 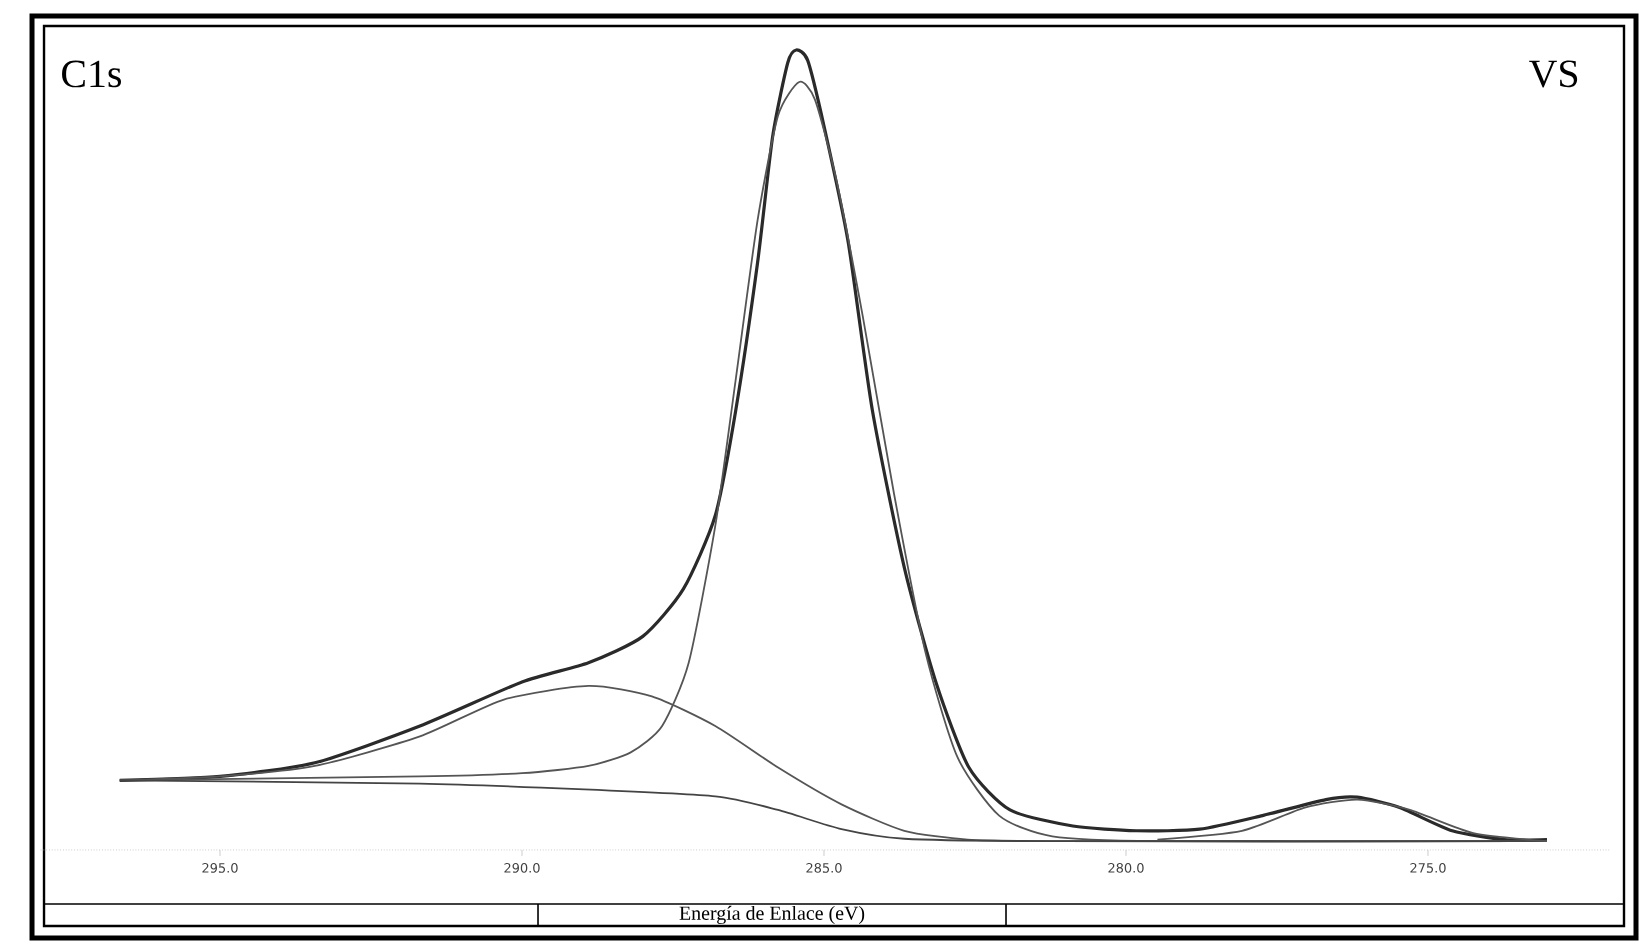 I want to click on annotation: C1s, so click(x=91, y=74).